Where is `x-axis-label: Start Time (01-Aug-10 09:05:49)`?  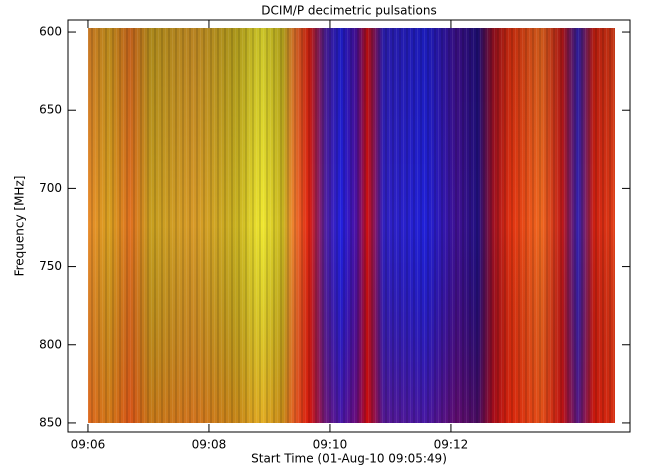
x-axis-label: Start Time (01-Aug-10 09:05:49) is located at coordinates (349, 458).